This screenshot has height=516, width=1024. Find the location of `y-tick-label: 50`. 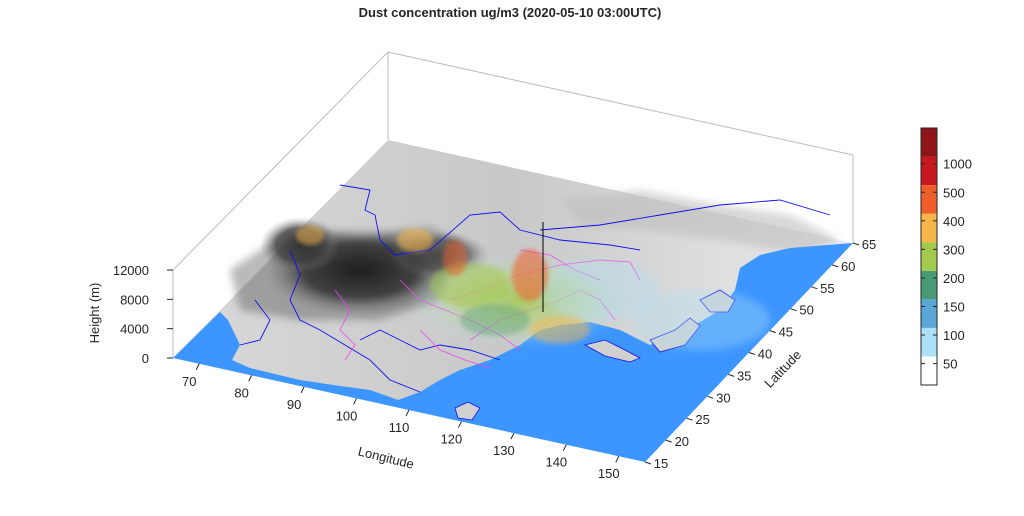

y-tick-label: 50 is located at coordinates (806, 310).